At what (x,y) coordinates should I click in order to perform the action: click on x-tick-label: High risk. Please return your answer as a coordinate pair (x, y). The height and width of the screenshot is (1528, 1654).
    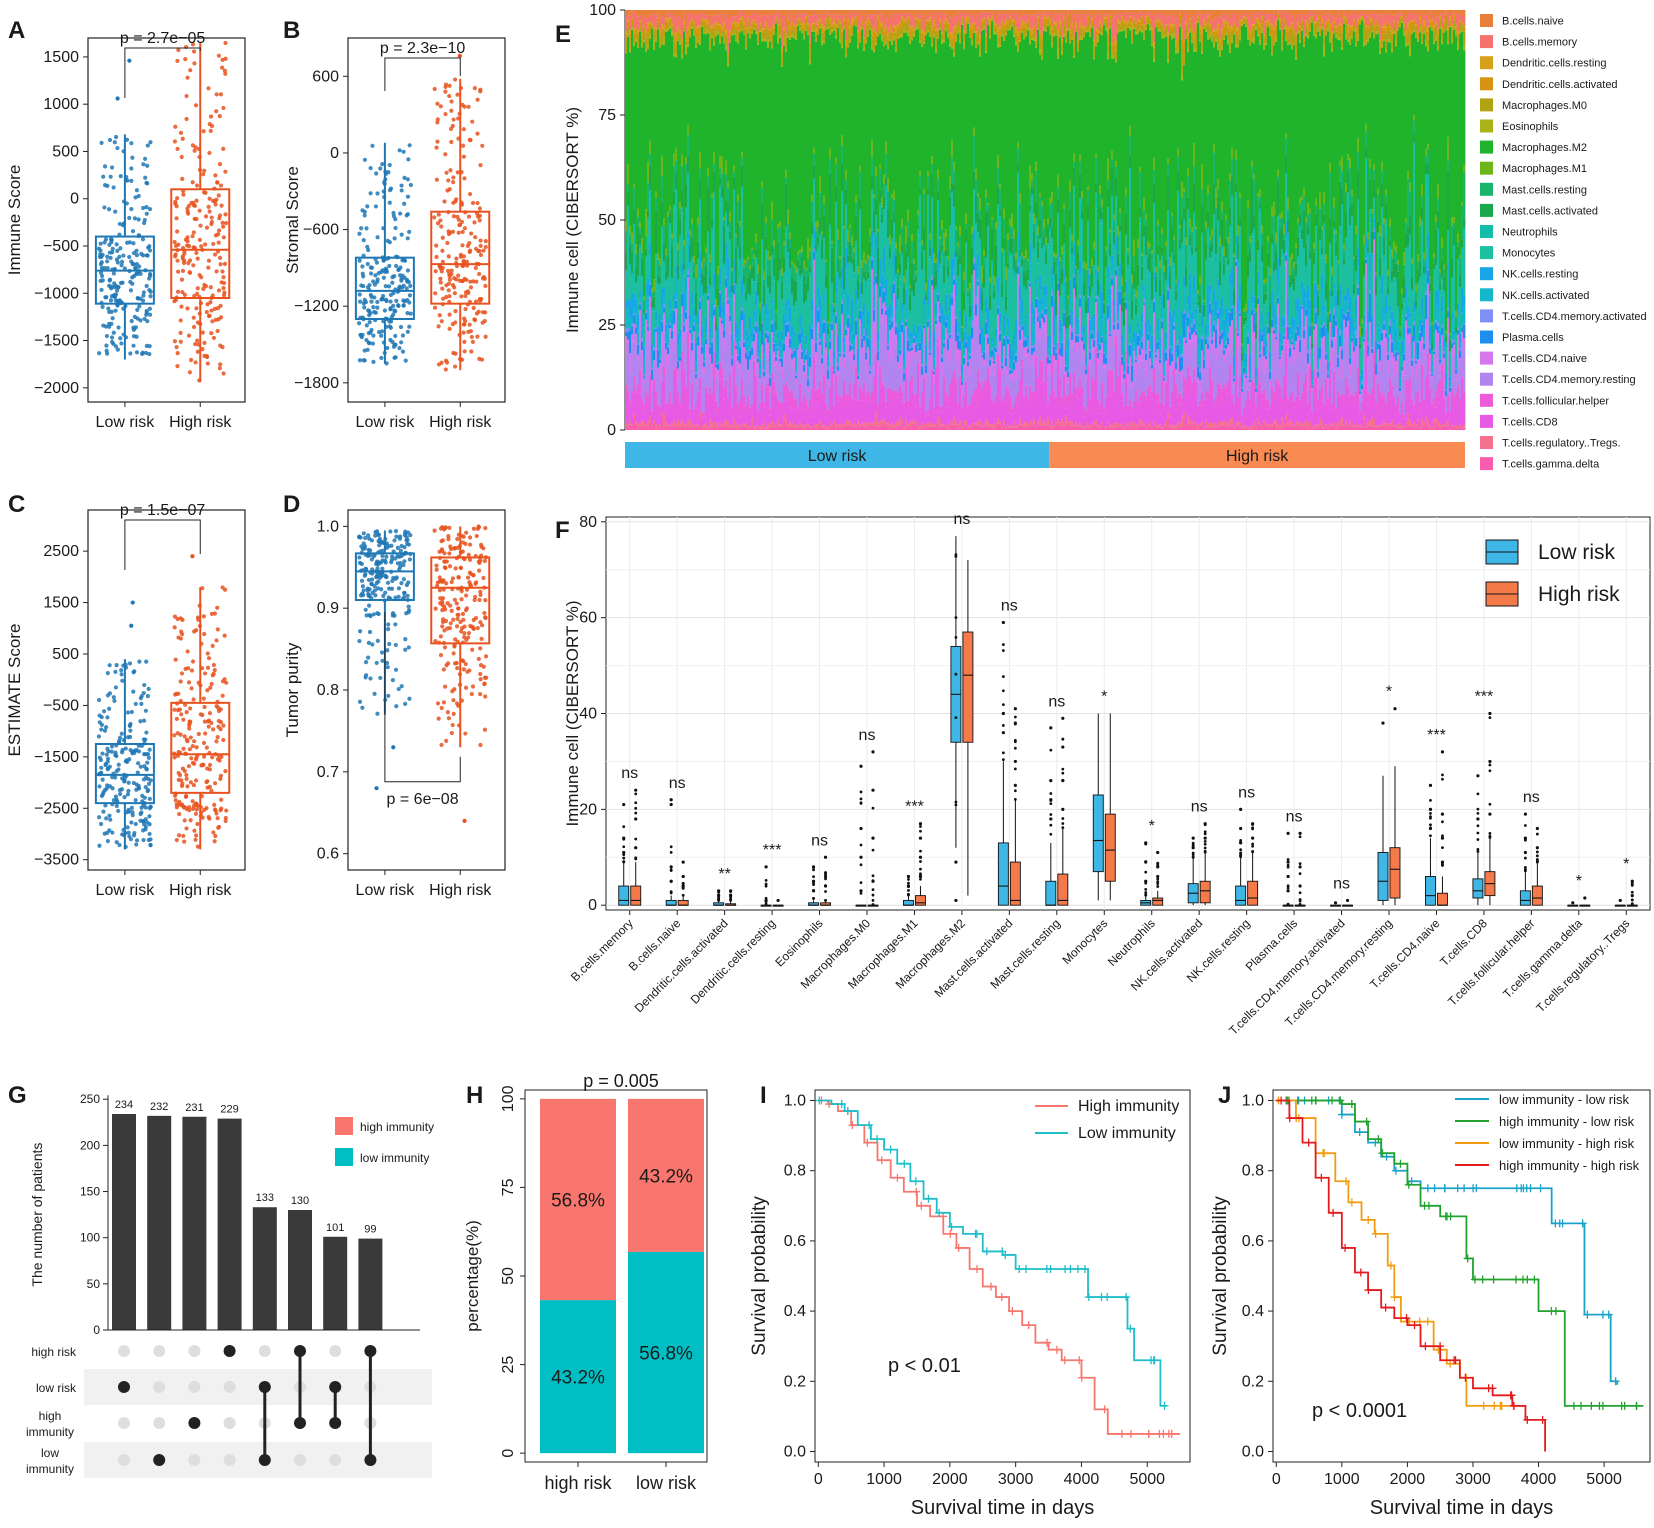
    Looking at the image, I should click on (460, 422).